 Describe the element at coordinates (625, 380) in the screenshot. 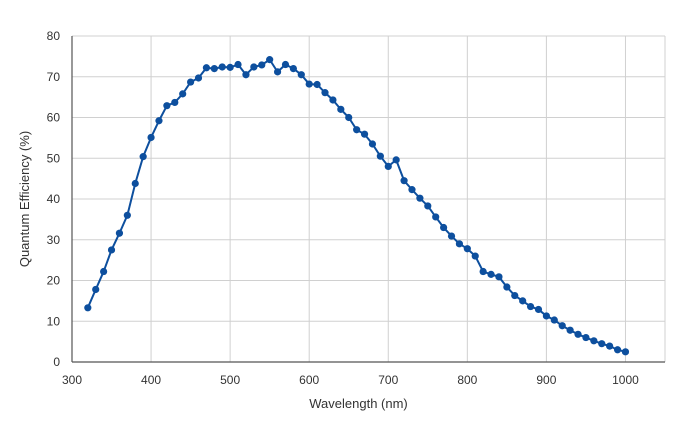

I see `x-tick-label: 1000` at that location.